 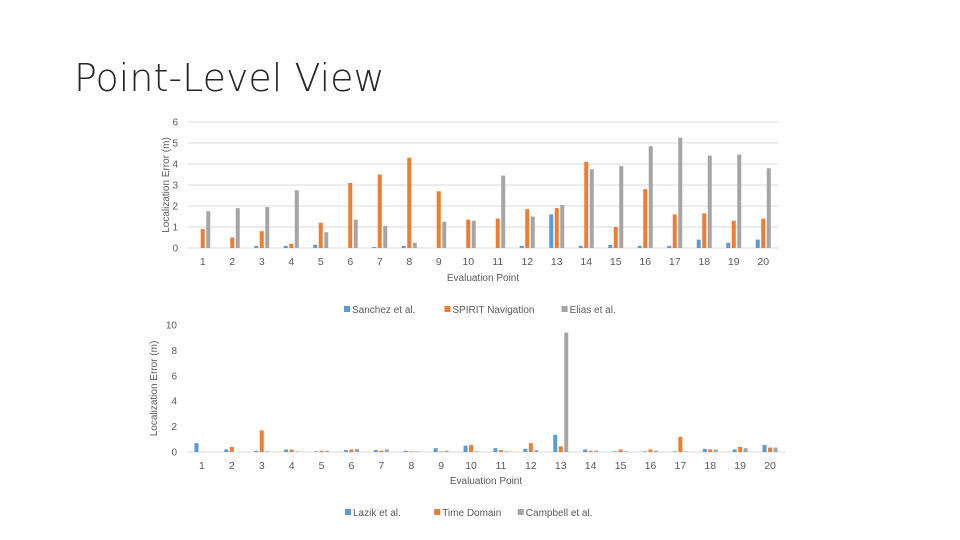 What do you see at coordinates (229, 78) in the screenshot?
I see `slide-title: Point-Level View` at bounding box center [229, 78].